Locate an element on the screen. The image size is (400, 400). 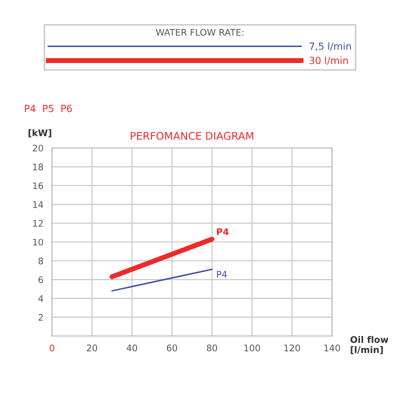
y-axis-title: [kW] is located at coordinates (40, 133).